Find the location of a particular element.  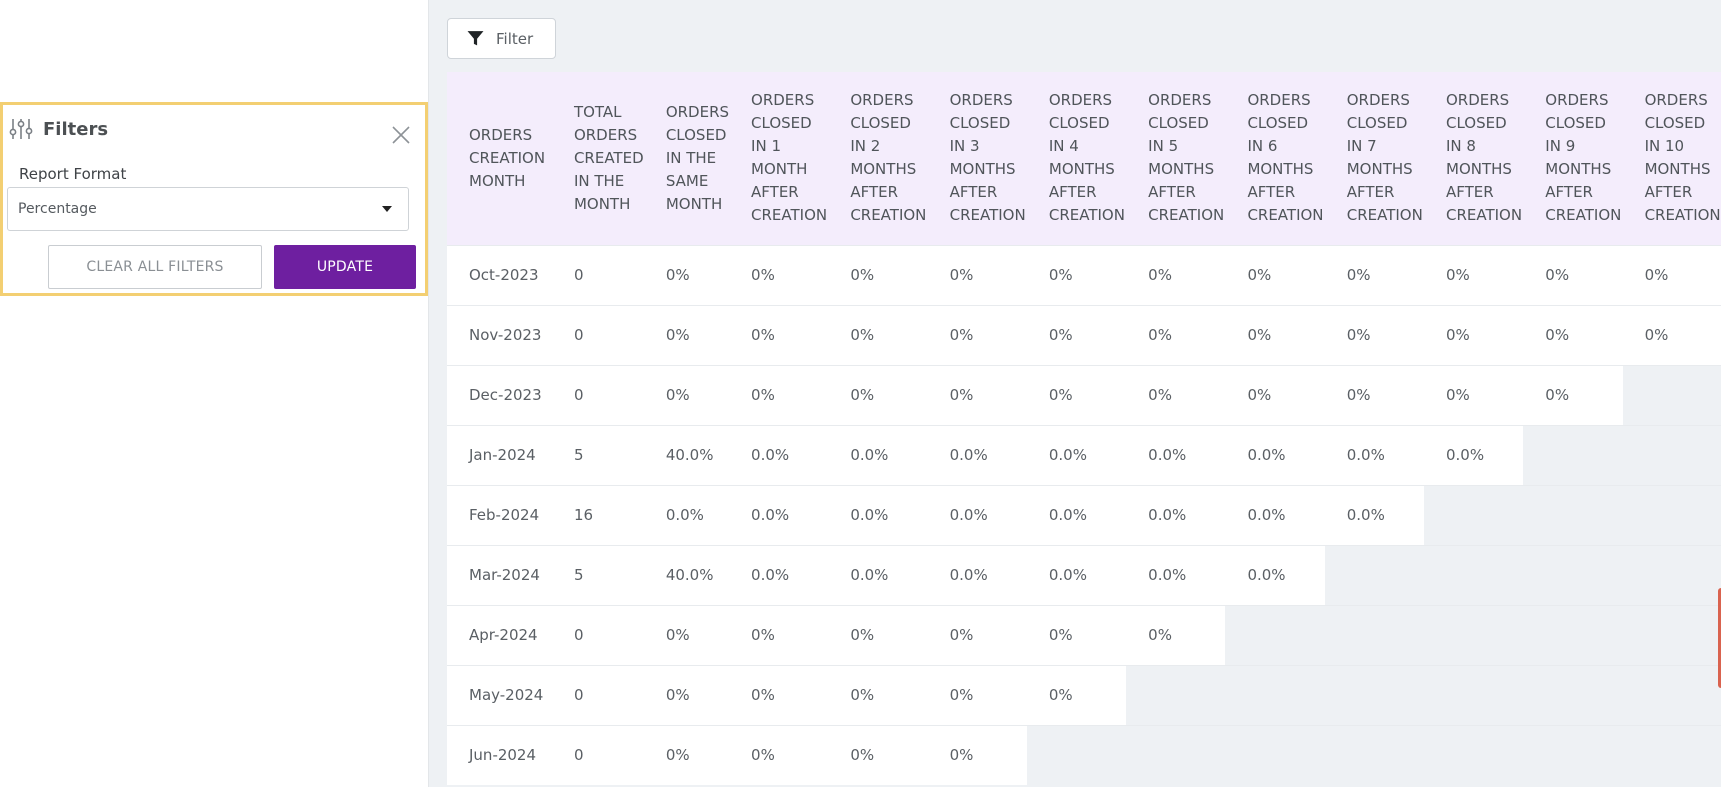

row-month: Jun-2024 is located at coordinates (499, 754).